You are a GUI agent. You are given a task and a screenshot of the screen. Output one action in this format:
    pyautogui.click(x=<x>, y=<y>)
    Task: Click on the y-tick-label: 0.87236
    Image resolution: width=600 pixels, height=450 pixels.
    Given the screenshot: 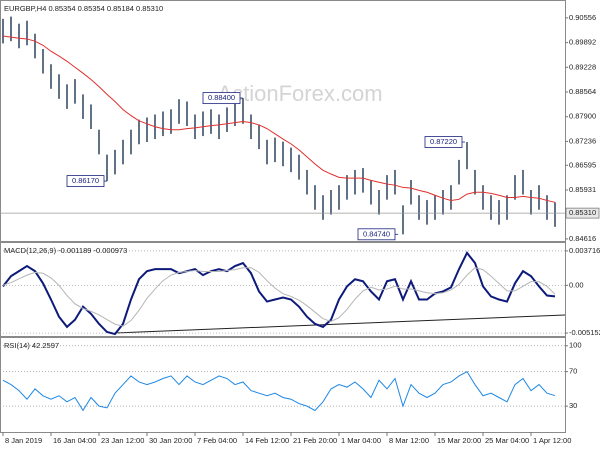 What is the action you would take?
    pyautogui.click(x=582, y=140)
    